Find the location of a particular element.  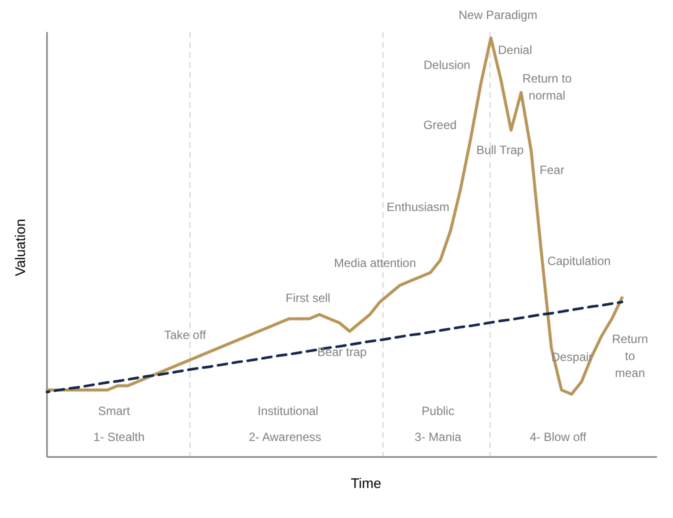

annotation: 2- Awareness is located at coordinates (285, 437).